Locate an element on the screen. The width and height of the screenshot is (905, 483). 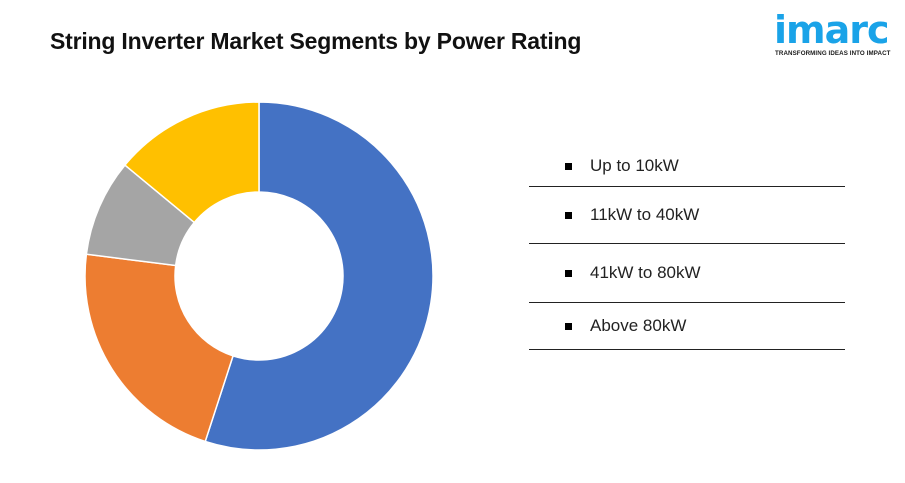
logo-wordmark: imarc is located at coordinates (832, 30).